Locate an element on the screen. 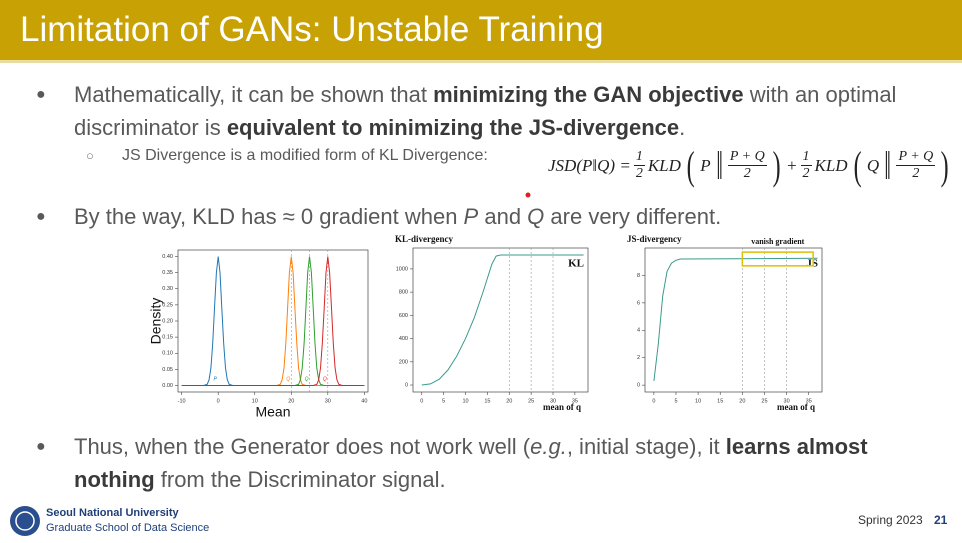  y-tick-label: 0.00 is located at coordinates (167, 386).